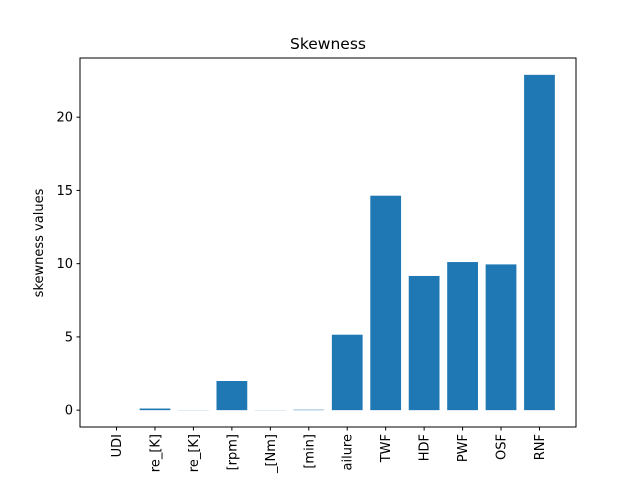  What do you see at coordinates (540, 447) in the screenshot?
I see `x-tick-label-11: RNF` at bounding box center [540, 447].